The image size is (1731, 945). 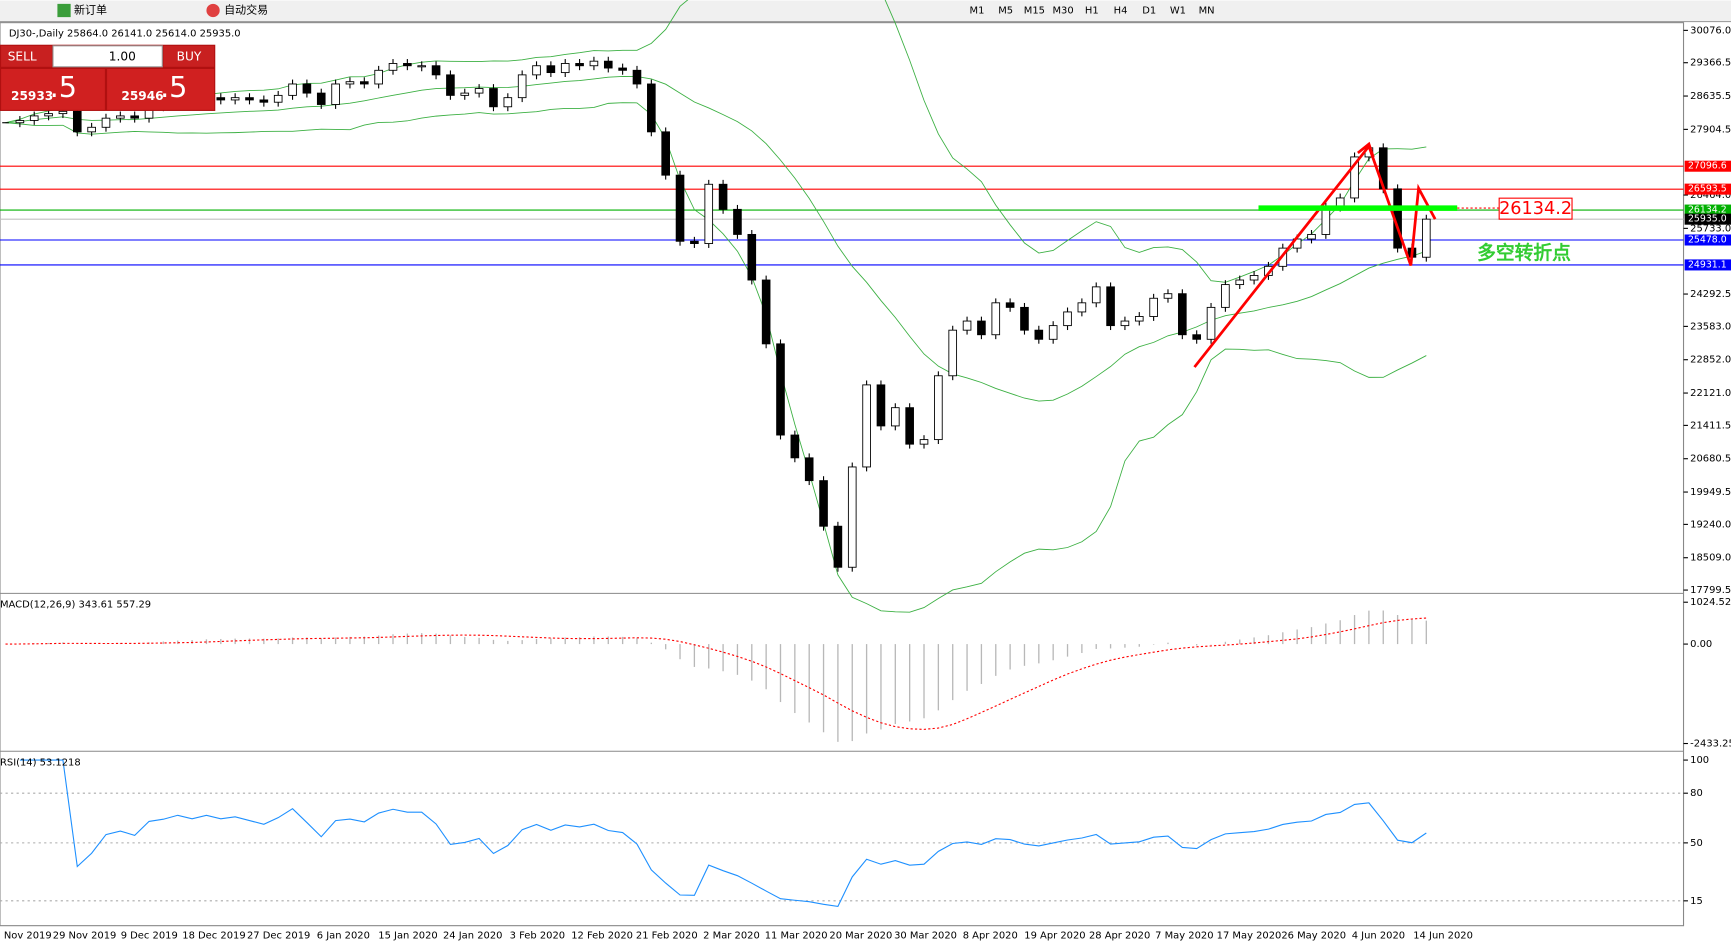 I want to click on sell-price-fraction: .5, so click(x=63, y=87).